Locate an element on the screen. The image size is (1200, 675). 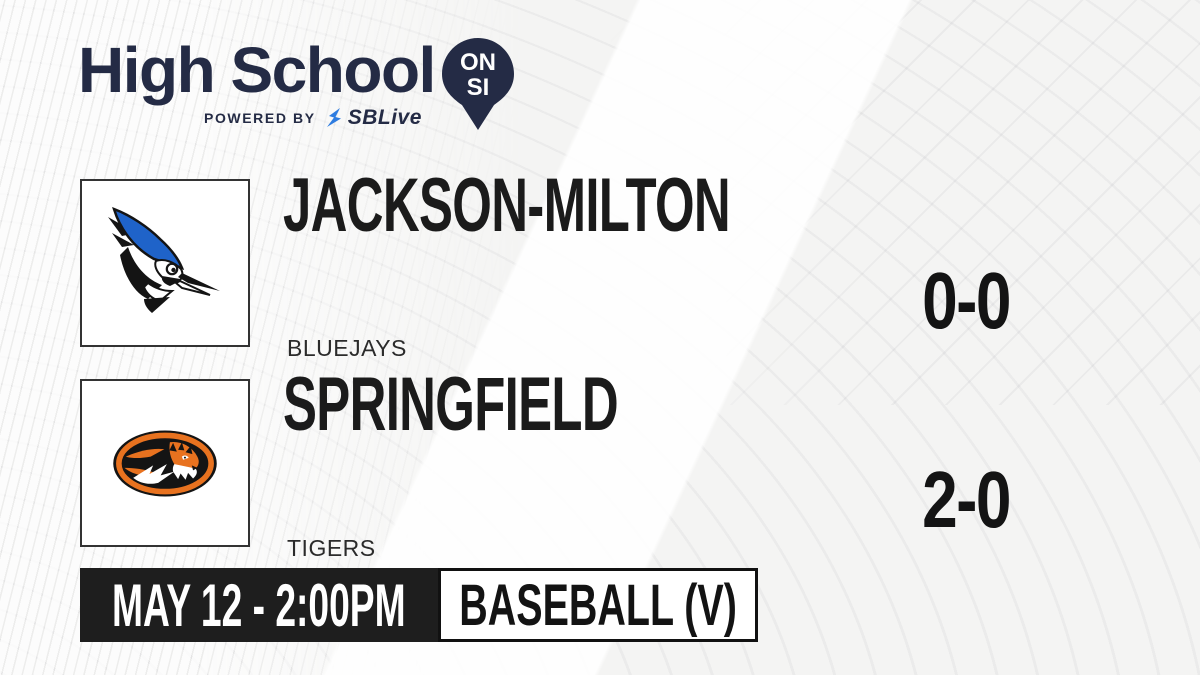
team2-mascot: TIGERS is located at coordinates (331, 548).